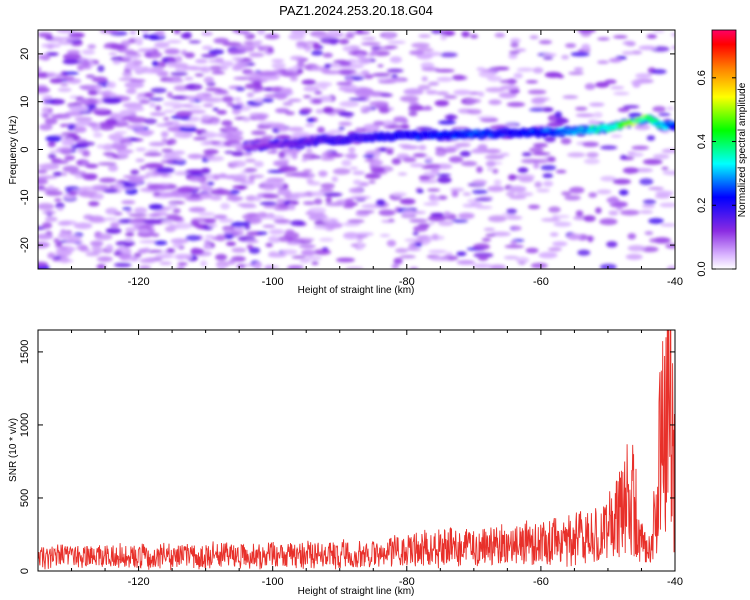 This screenshot has width=750, height=600. What do you see at coordinates (541, 282) in the screenshot?
I see `x-tick-label: -60` at bounding box center [541, 282].